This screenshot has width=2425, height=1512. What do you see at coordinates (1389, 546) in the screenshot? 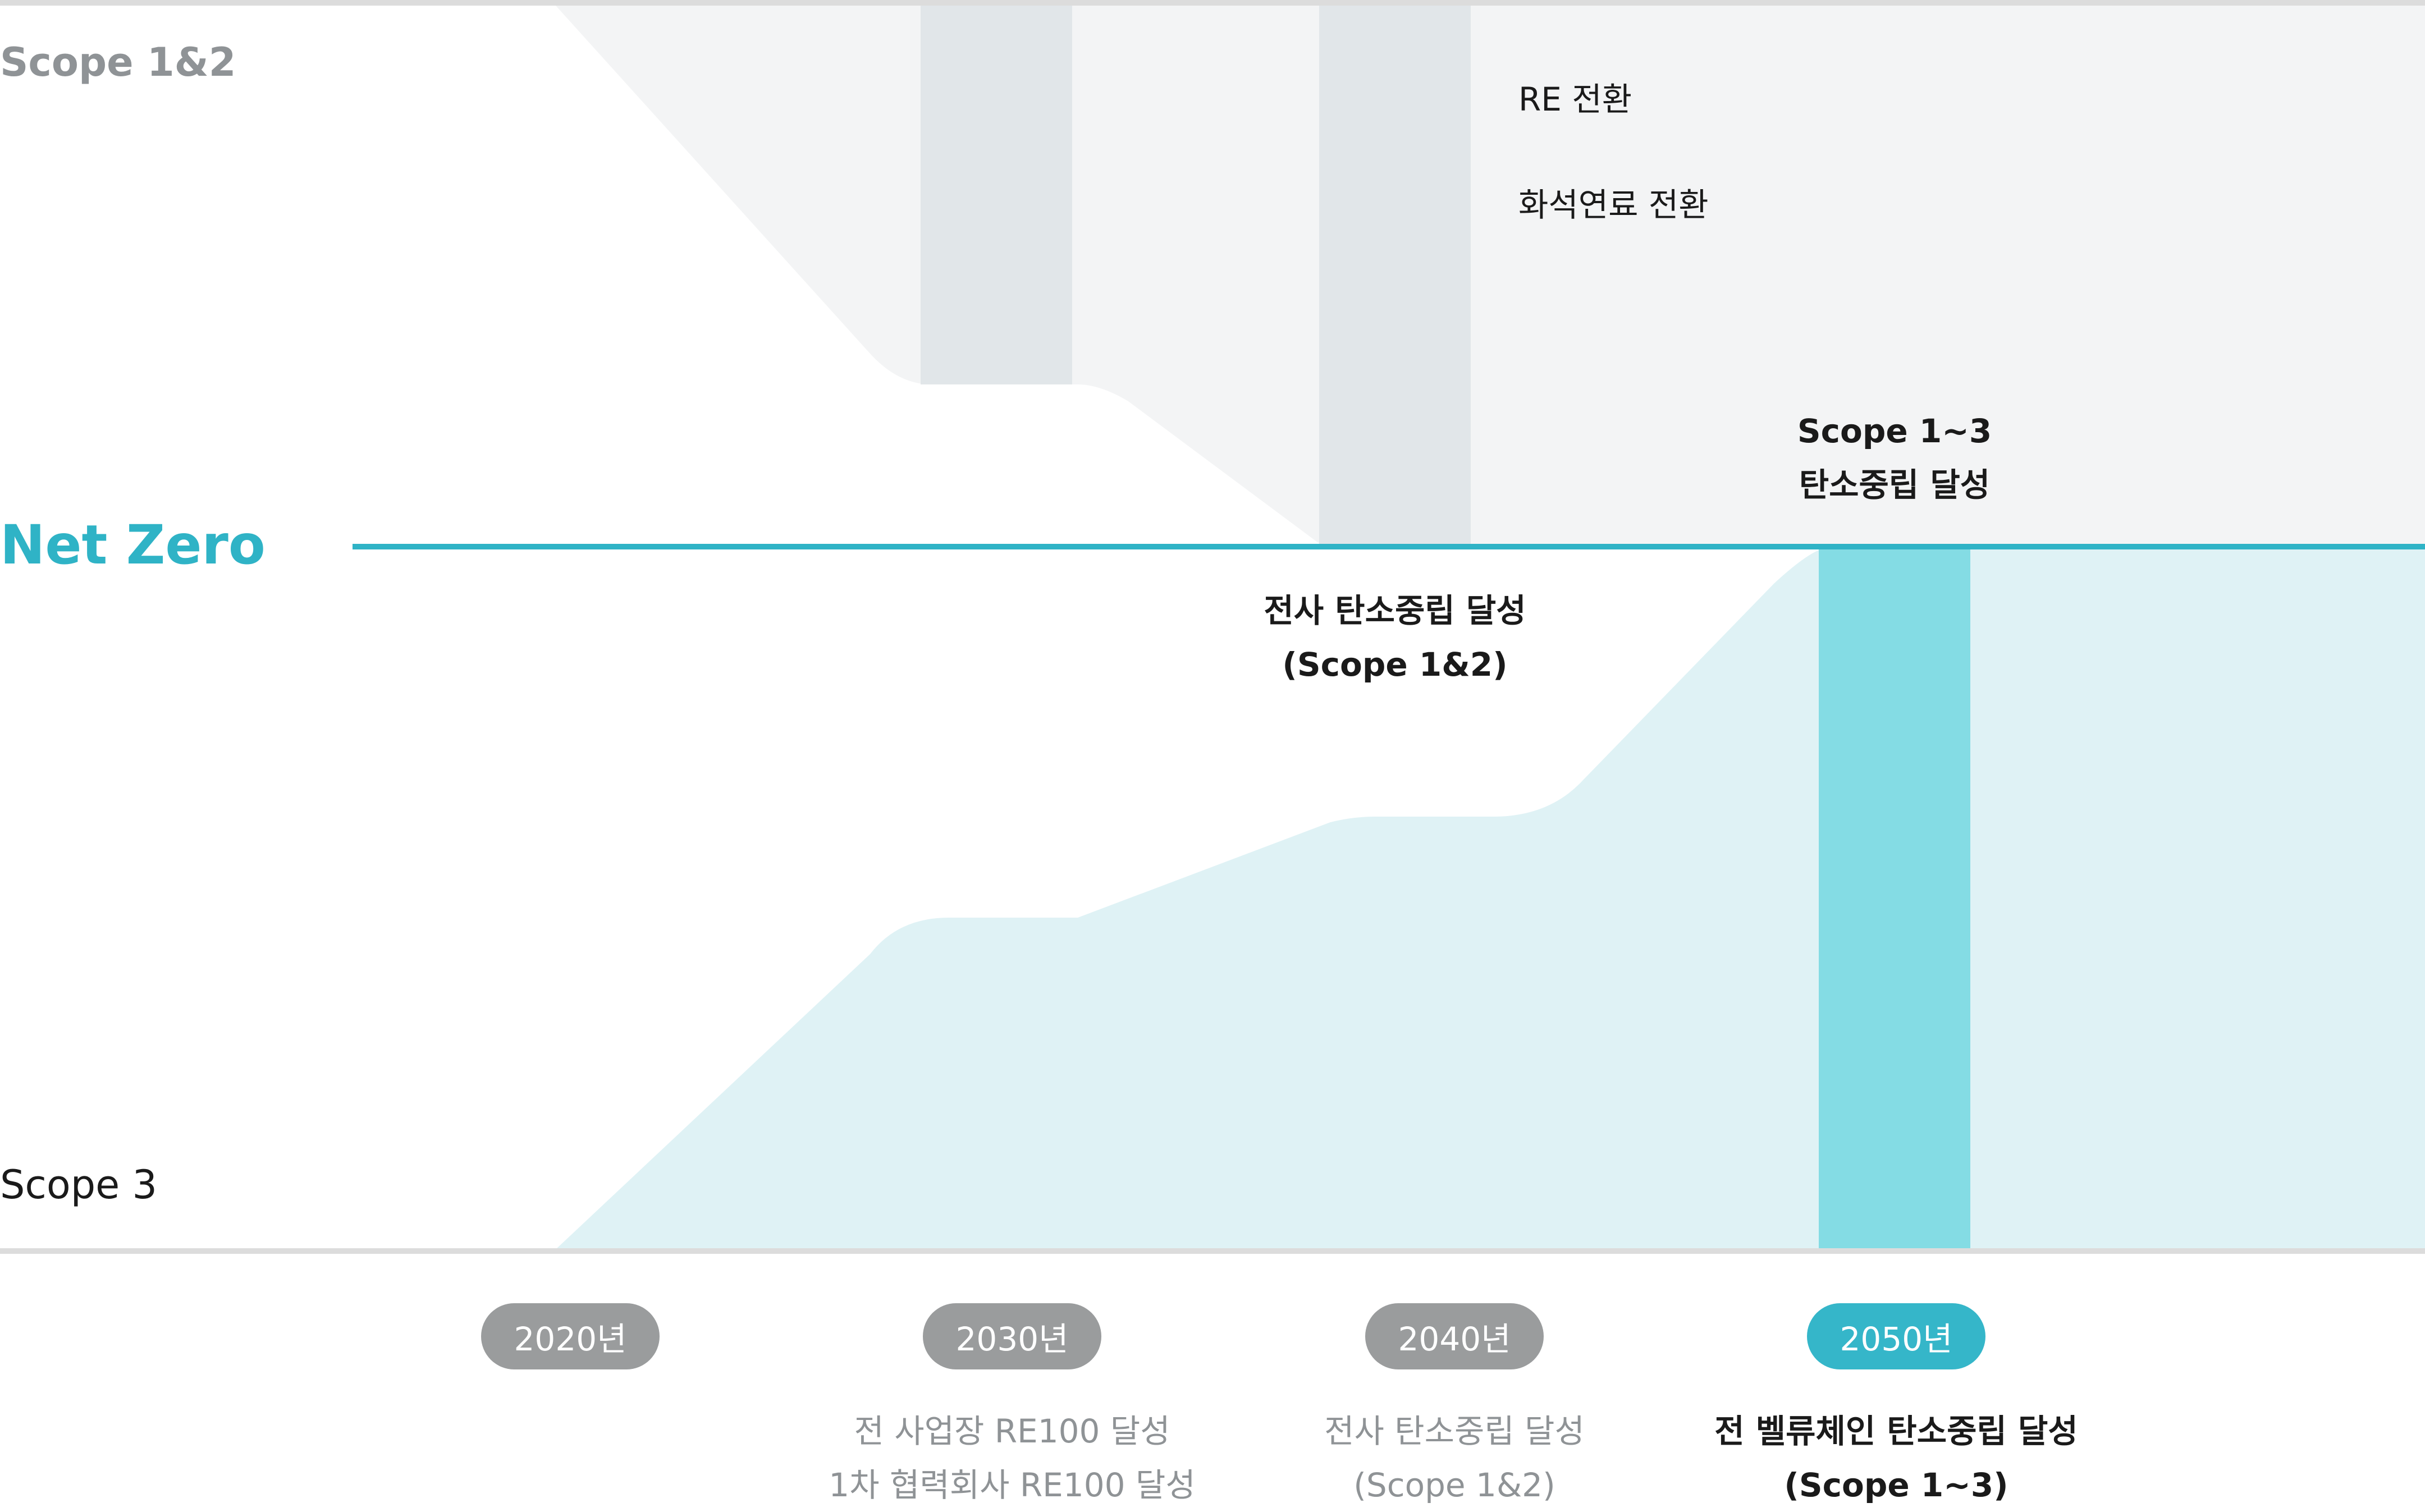
I see `net-zero-line` at bounding box center [1389, 546].